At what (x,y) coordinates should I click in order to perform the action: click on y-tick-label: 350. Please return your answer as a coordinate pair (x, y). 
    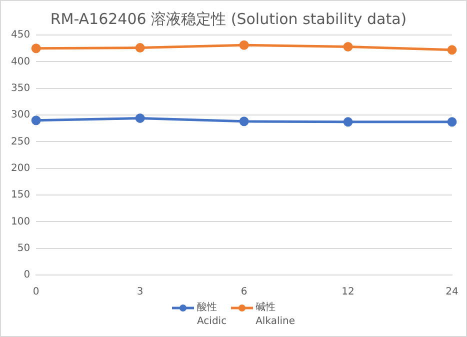
    Looking at the image, I should click on (20, 88).